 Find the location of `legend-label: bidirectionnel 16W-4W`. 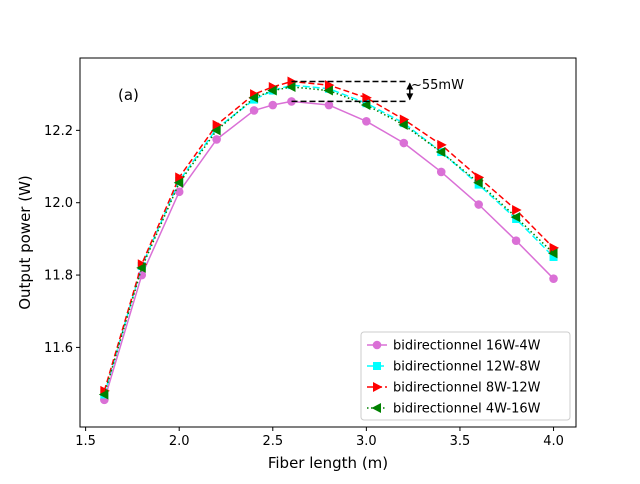

legend-label: bidirectionnel 16W-4W is located at coordinates (467, 346).